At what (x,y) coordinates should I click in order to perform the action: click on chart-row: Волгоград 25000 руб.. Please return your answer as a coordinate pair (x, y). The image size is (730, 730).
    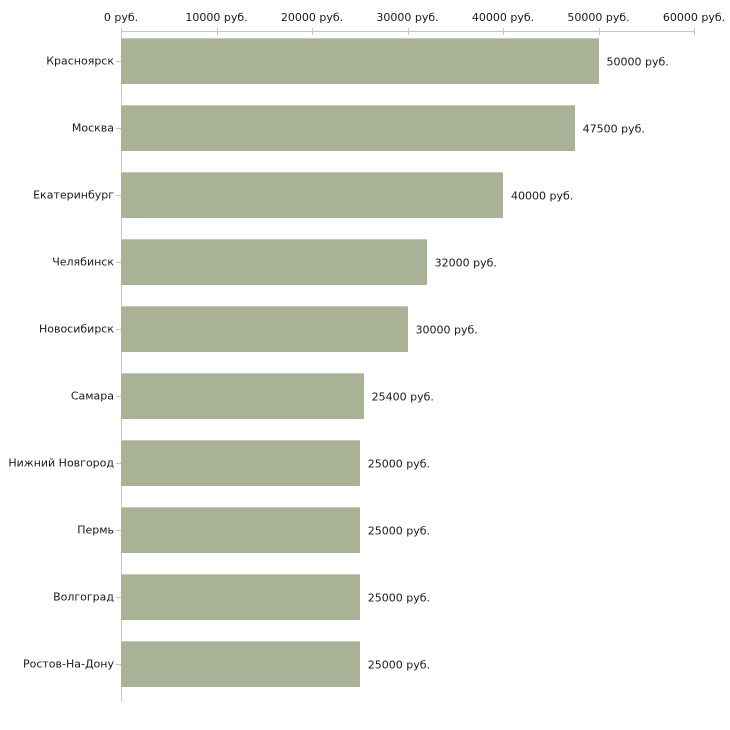
    Looking at the image, I should click on (365, 601).